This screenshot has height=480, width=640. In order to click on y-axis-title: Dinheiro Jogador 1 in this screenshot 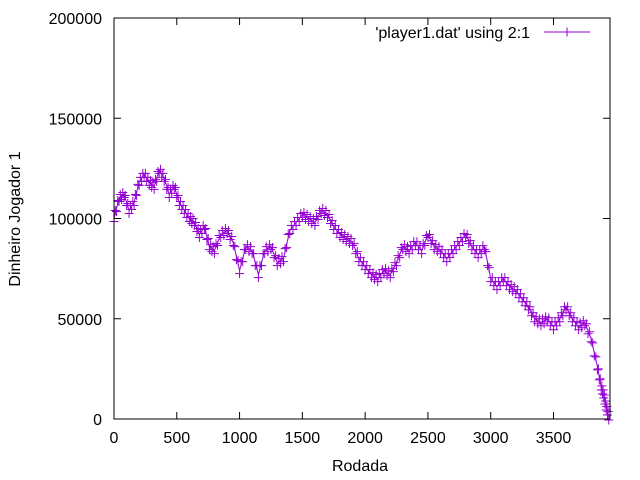, I will do `click(15, 218)`.